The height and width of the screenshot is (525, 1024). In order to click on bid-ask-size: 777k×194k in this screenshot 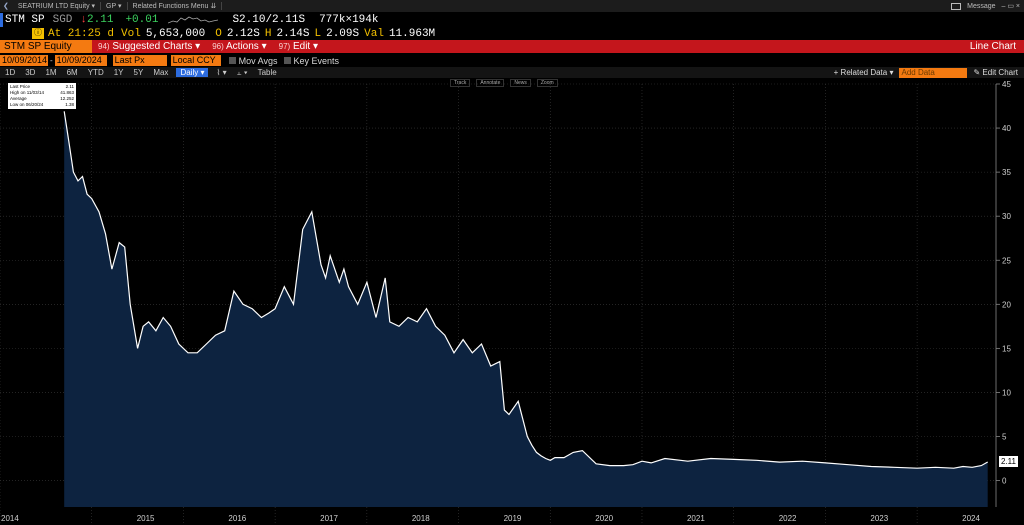, I will do `click(349, 20)`.